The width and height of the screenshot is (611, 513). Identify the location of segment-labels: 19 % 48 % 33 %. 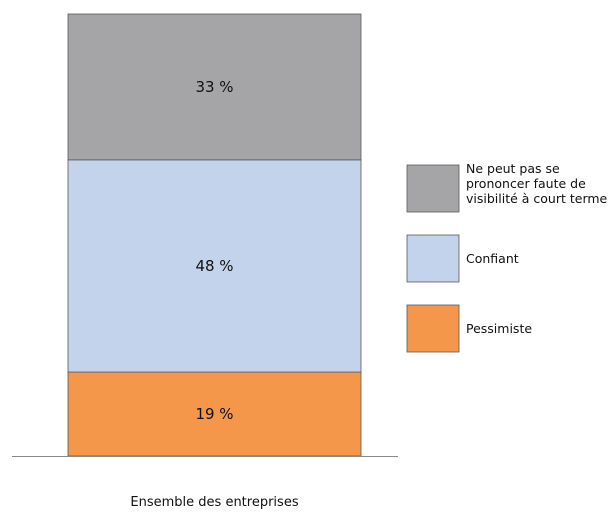
(214, 250).